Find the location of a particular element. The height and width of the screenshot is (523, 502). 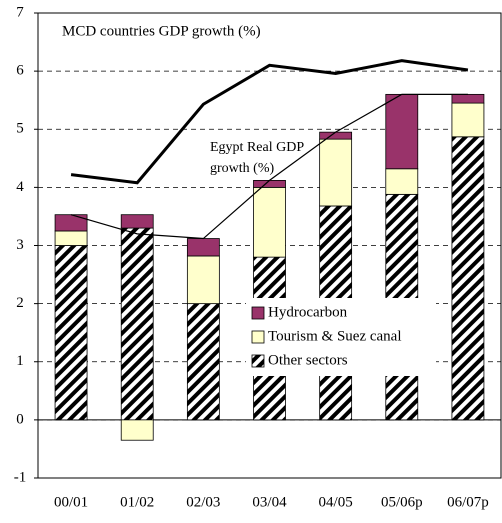

y-tick-label: 1 is located at coordinates (20, 361).